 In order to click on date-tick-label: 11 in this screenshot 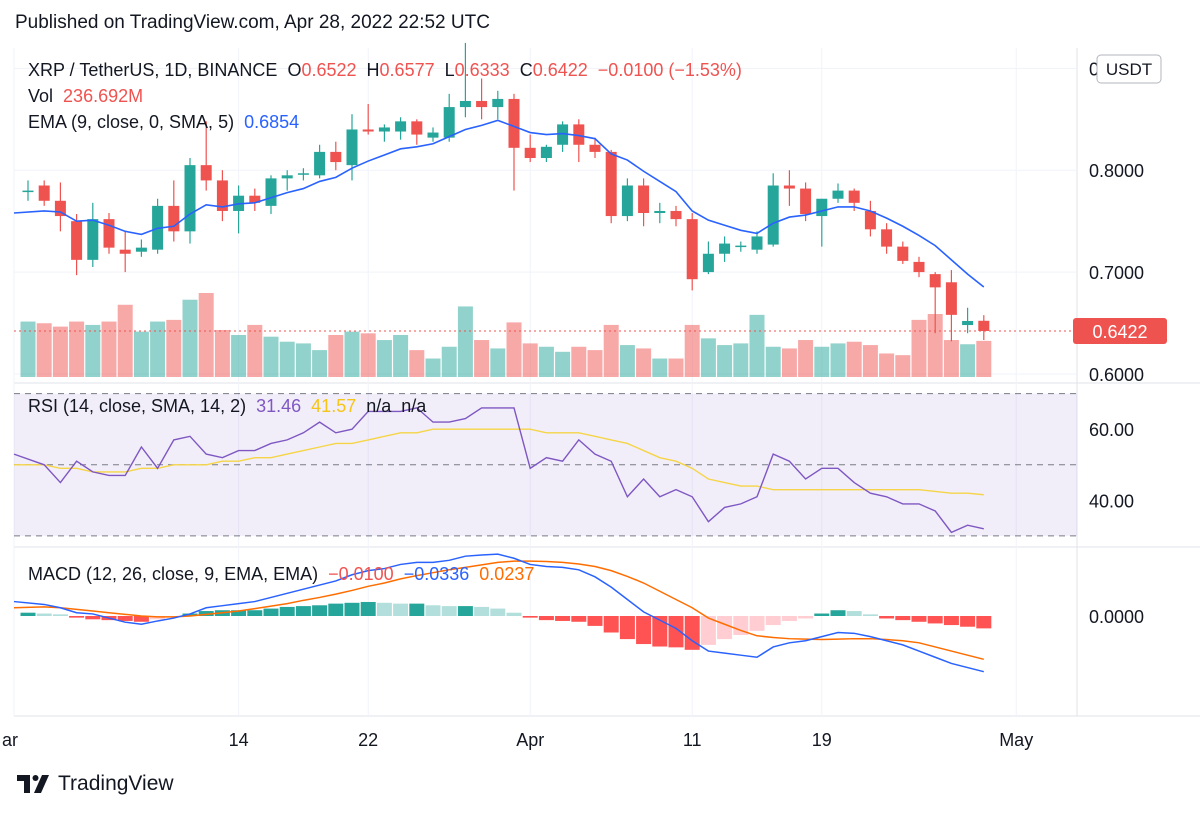, I will do `click(692, 740)`.